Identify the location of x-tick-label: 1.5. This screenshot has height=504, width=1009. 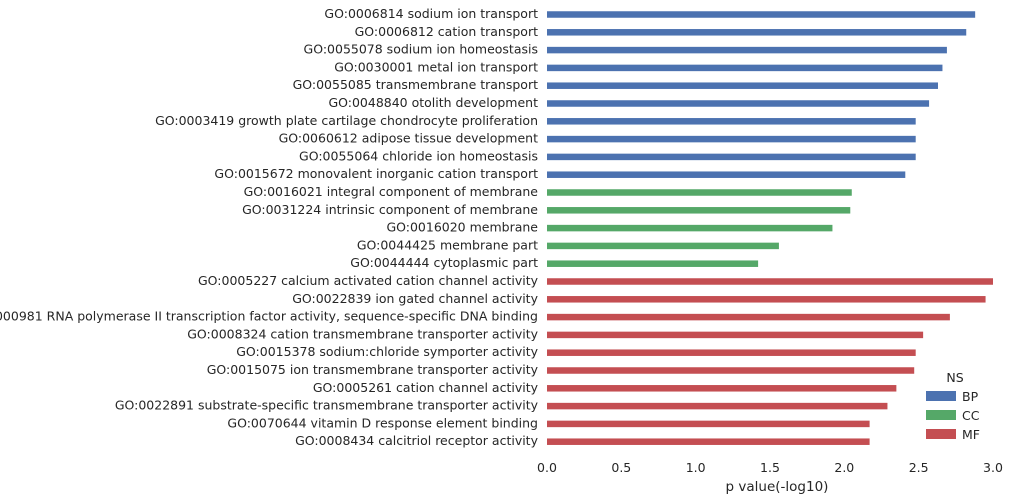
(770, 467).